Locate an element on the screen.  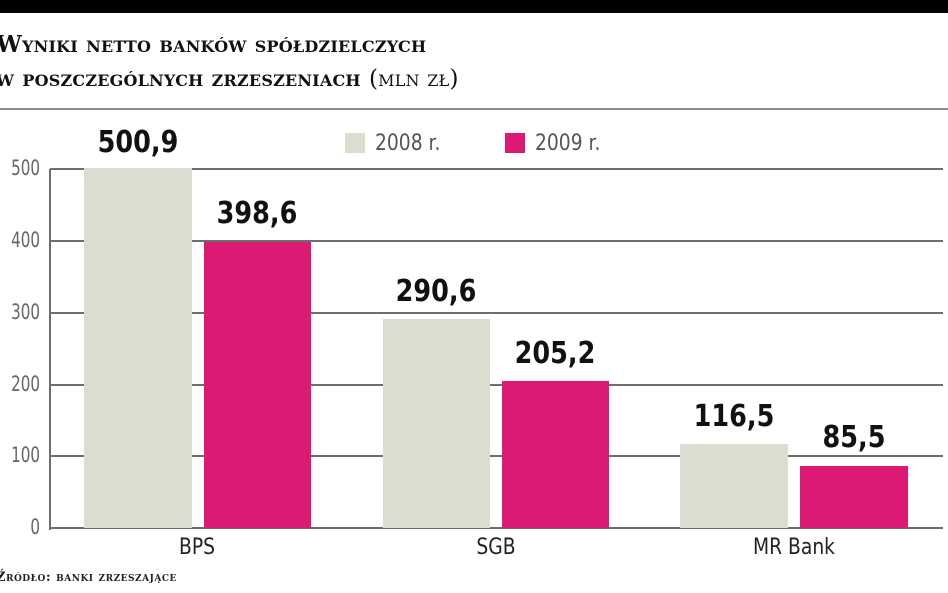
title-line-2: w poszczególnych zrzeszeniach (mln zł) is located at coordinates (229, 79).